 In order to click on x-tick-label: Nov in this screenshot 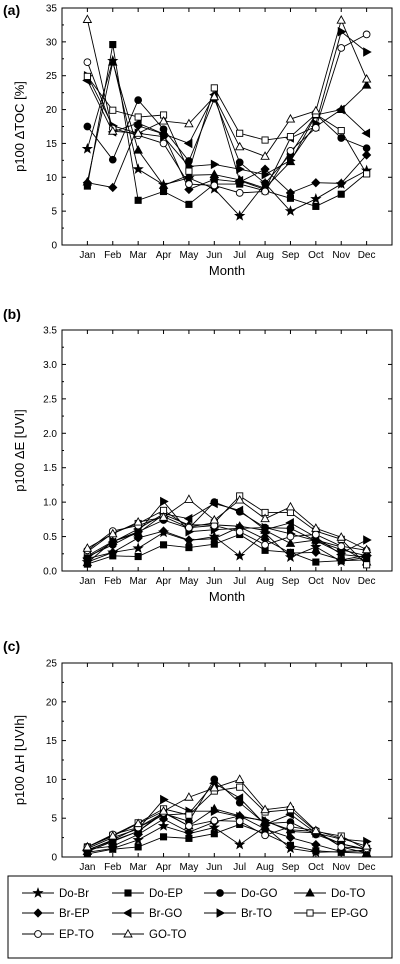, I will do `click(341, 255)`.